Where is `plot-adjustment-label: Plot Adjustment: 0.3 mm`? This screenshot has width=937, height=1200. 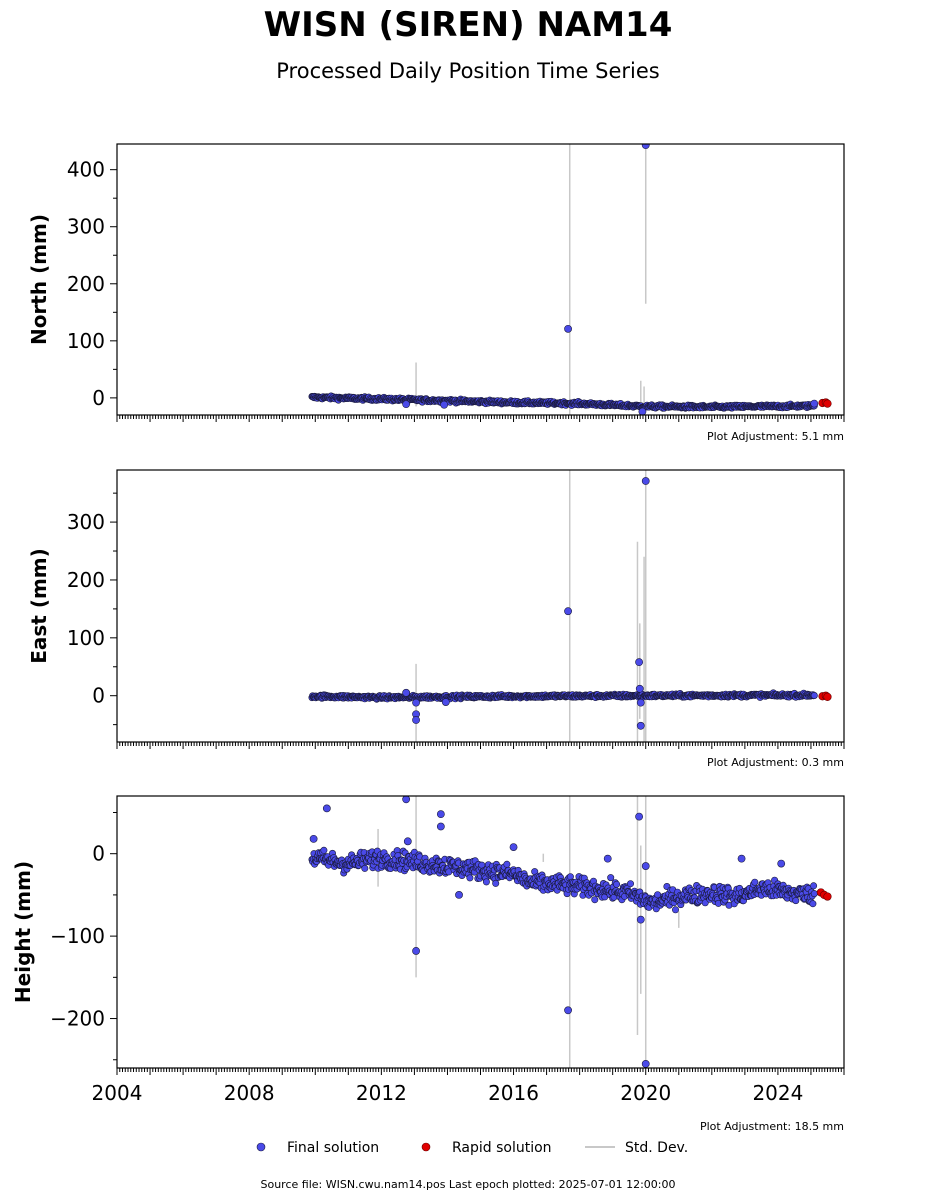 plot-adjustment-label: Plot Adjustment: 0.3 mm is located at coordinates (775, 762).